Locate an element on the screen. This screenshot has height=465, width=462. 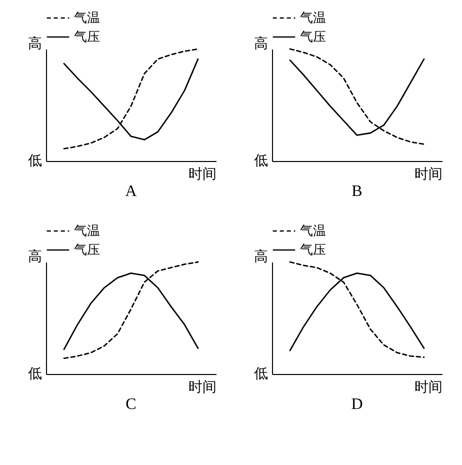
text: A is located at coordinates (131, 191).